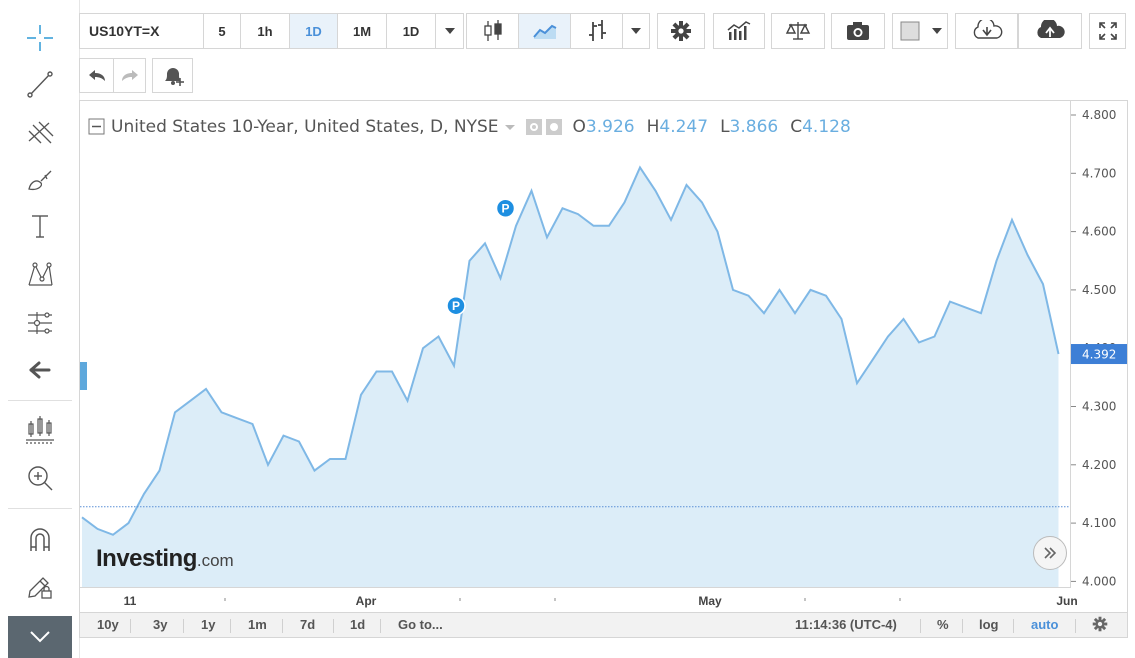 This screenshot has width=1135, height=658. Describe the element at coordinates (146, 558) in the screenshot. I see `logo-brand: Investing` at that location.